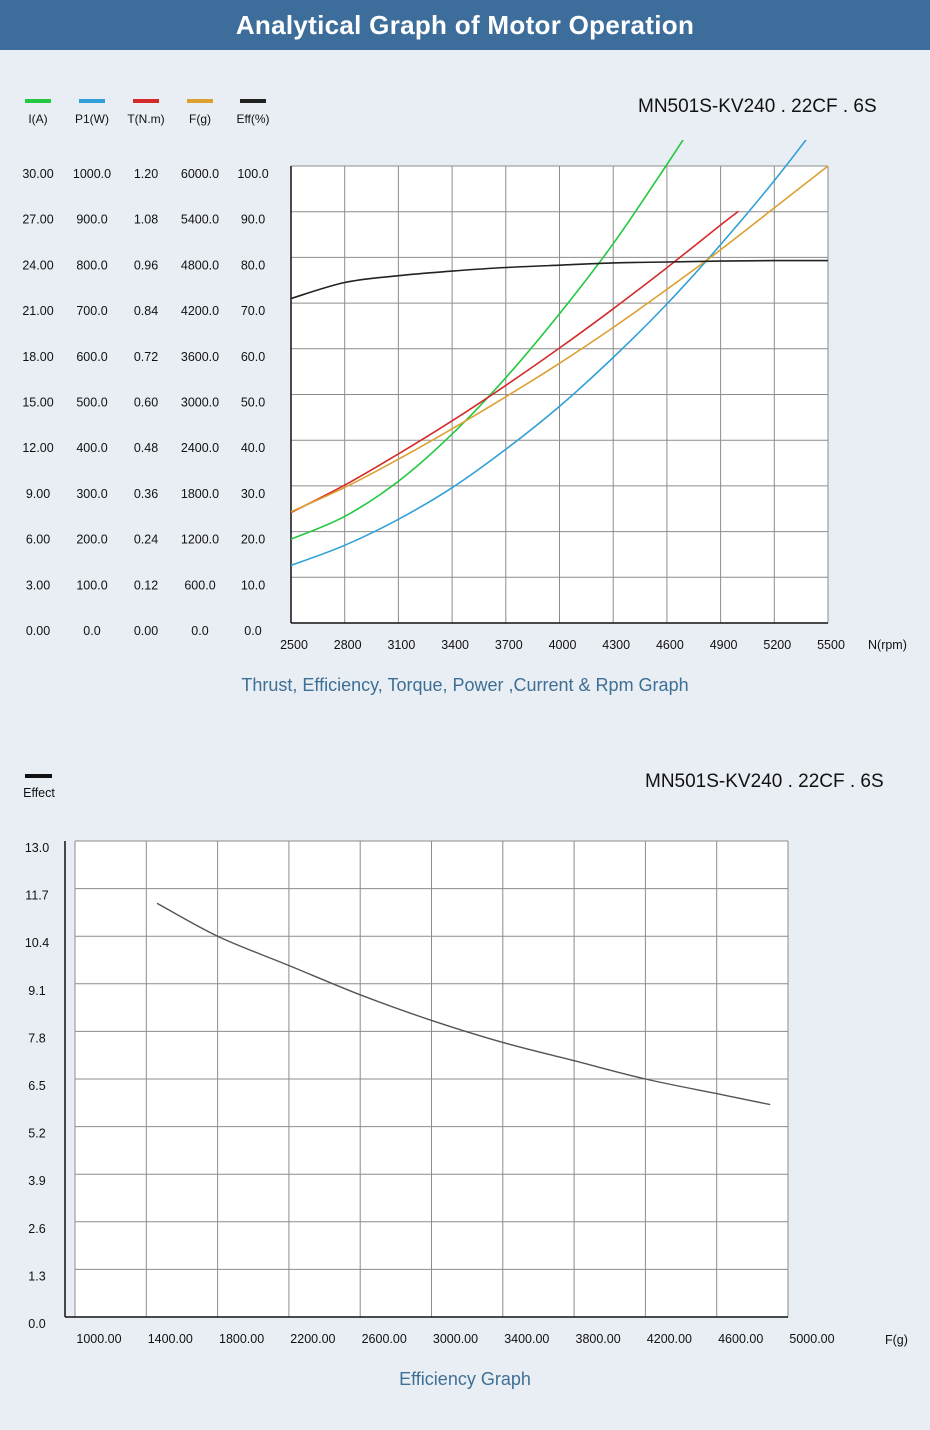 This screenshot has height=1430, width=930. What do you see at coordinates (91, 540) in the screenshot?
I see `y-tick-power: 200.0` at bounding box center [91, 540].